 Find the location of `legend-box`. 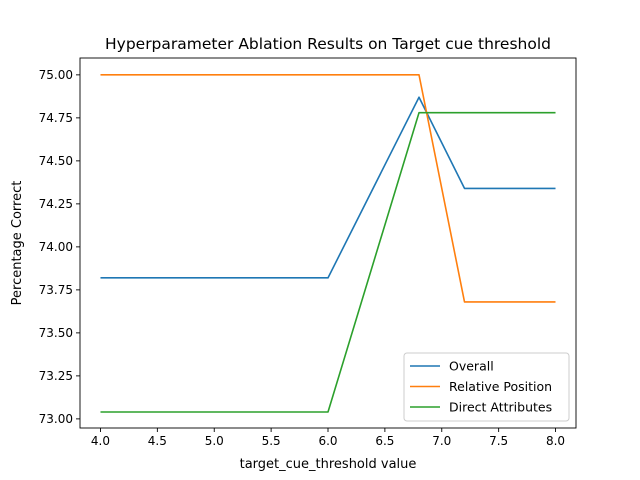

legend-box is located at coordinates (486, 387).